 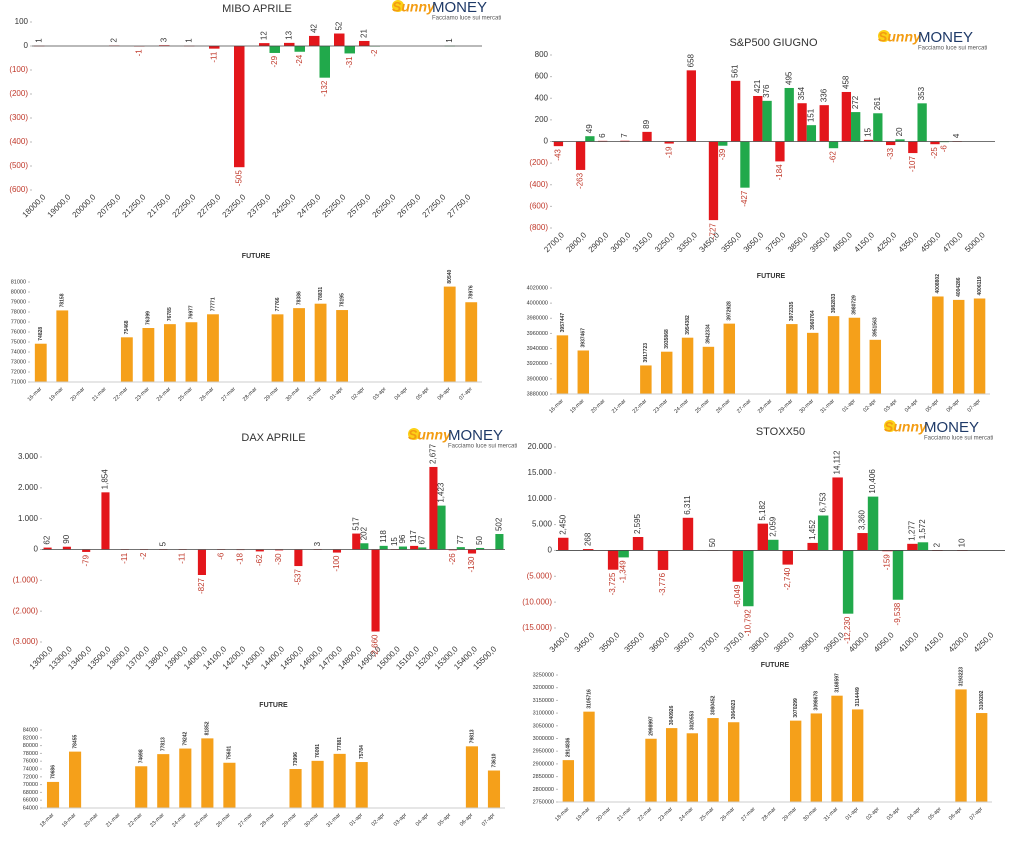 I want to click on data-label: 2, so click(x=113, y=40).